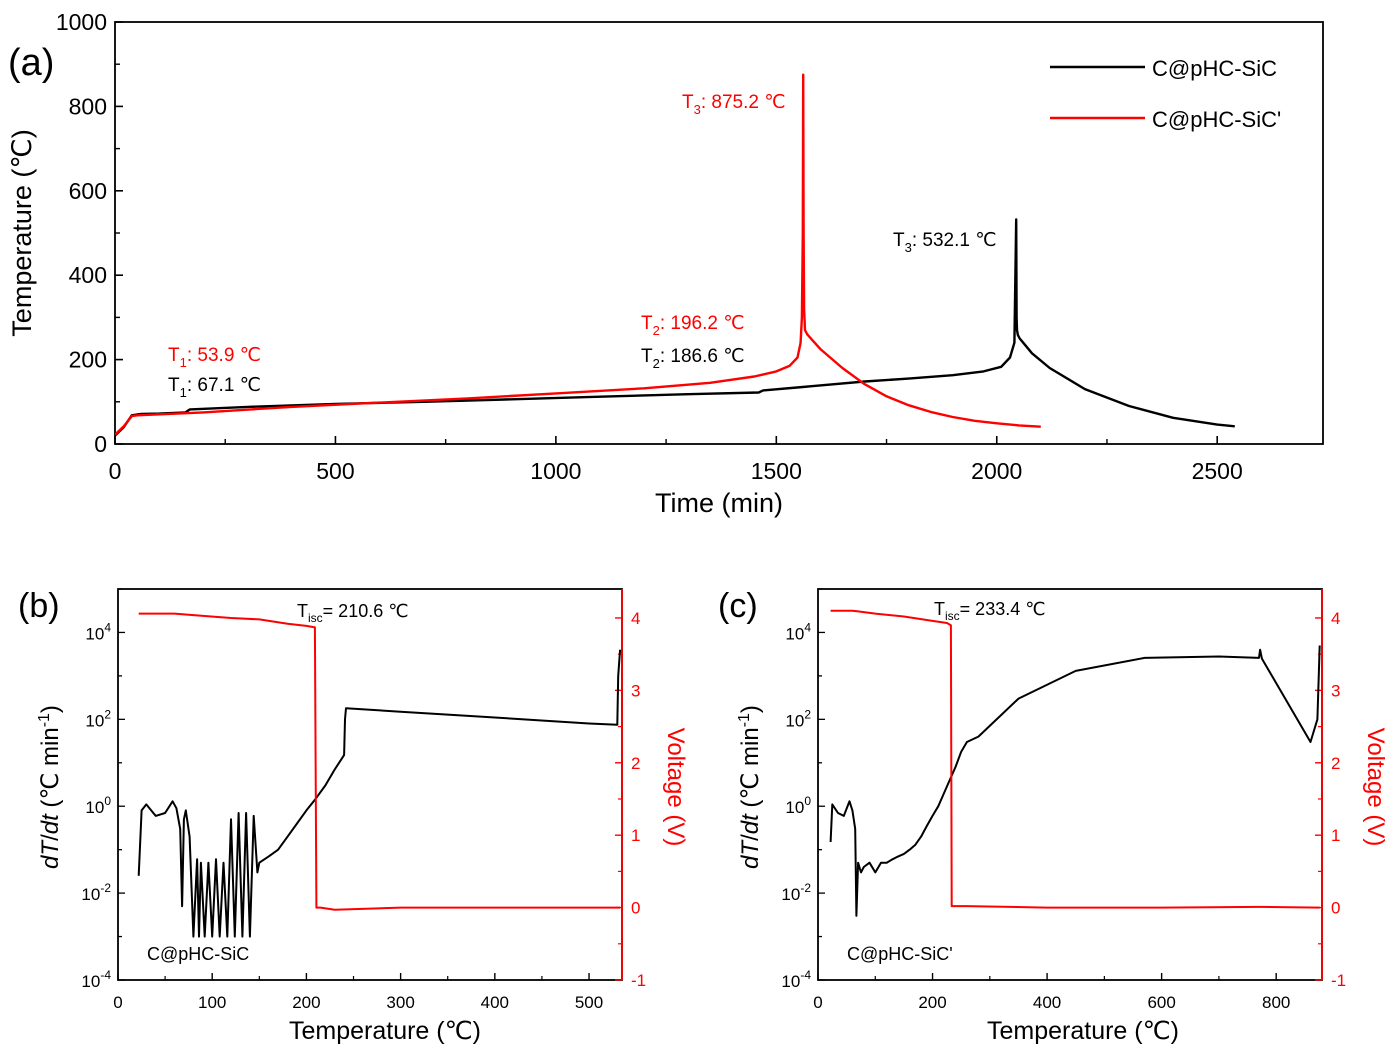 Image resolution: width=1385 pixels, height=1049 pixels. Describe the element at coordinates (100, 444) in the screenshot. I see `a-y-tick-label: 0` at that location.